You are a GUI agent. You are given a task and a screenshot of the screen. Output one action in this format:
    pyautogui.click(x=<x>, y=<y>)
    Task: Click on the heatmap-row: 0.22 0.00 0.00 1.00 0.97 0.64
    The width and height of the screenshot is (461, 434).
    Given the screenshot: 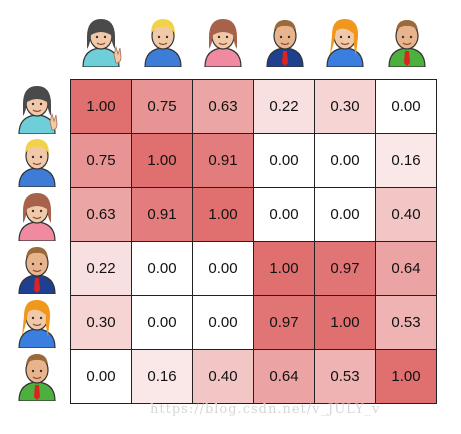 What is the action you would take?
    pyautogui.click(x=253, y=268)
    